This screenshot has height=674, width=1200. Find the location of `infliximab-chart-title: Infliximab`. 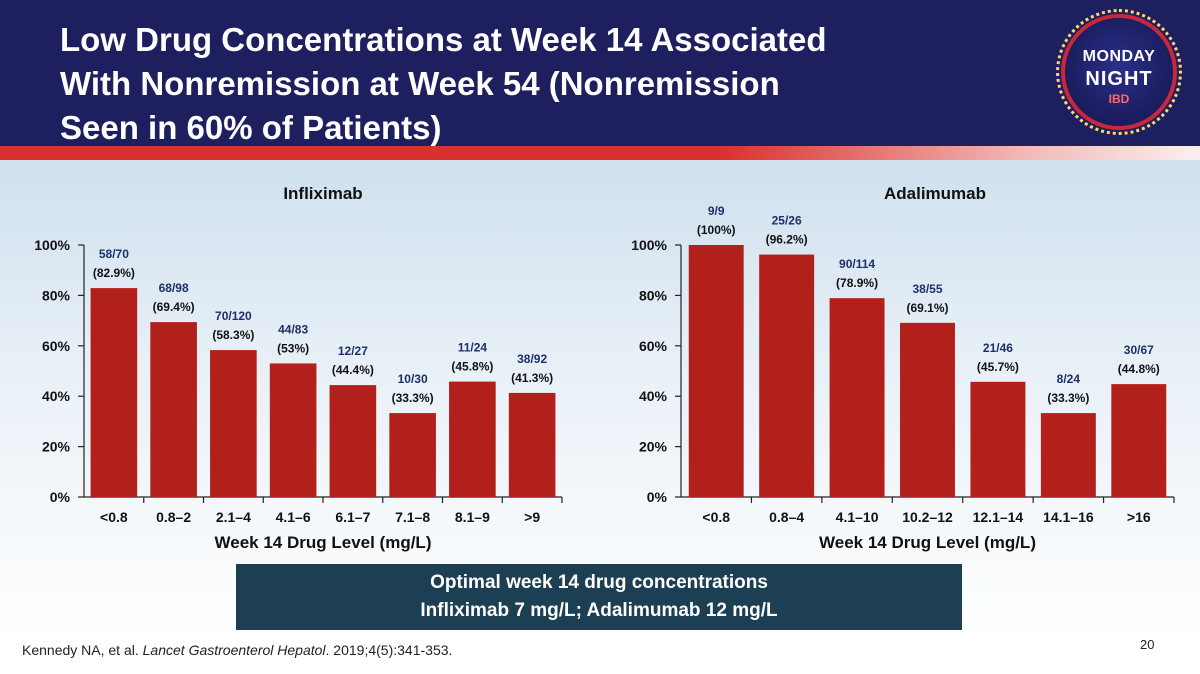

infliximab-chart-title: Infliximab is located at coordinates (322, 193).